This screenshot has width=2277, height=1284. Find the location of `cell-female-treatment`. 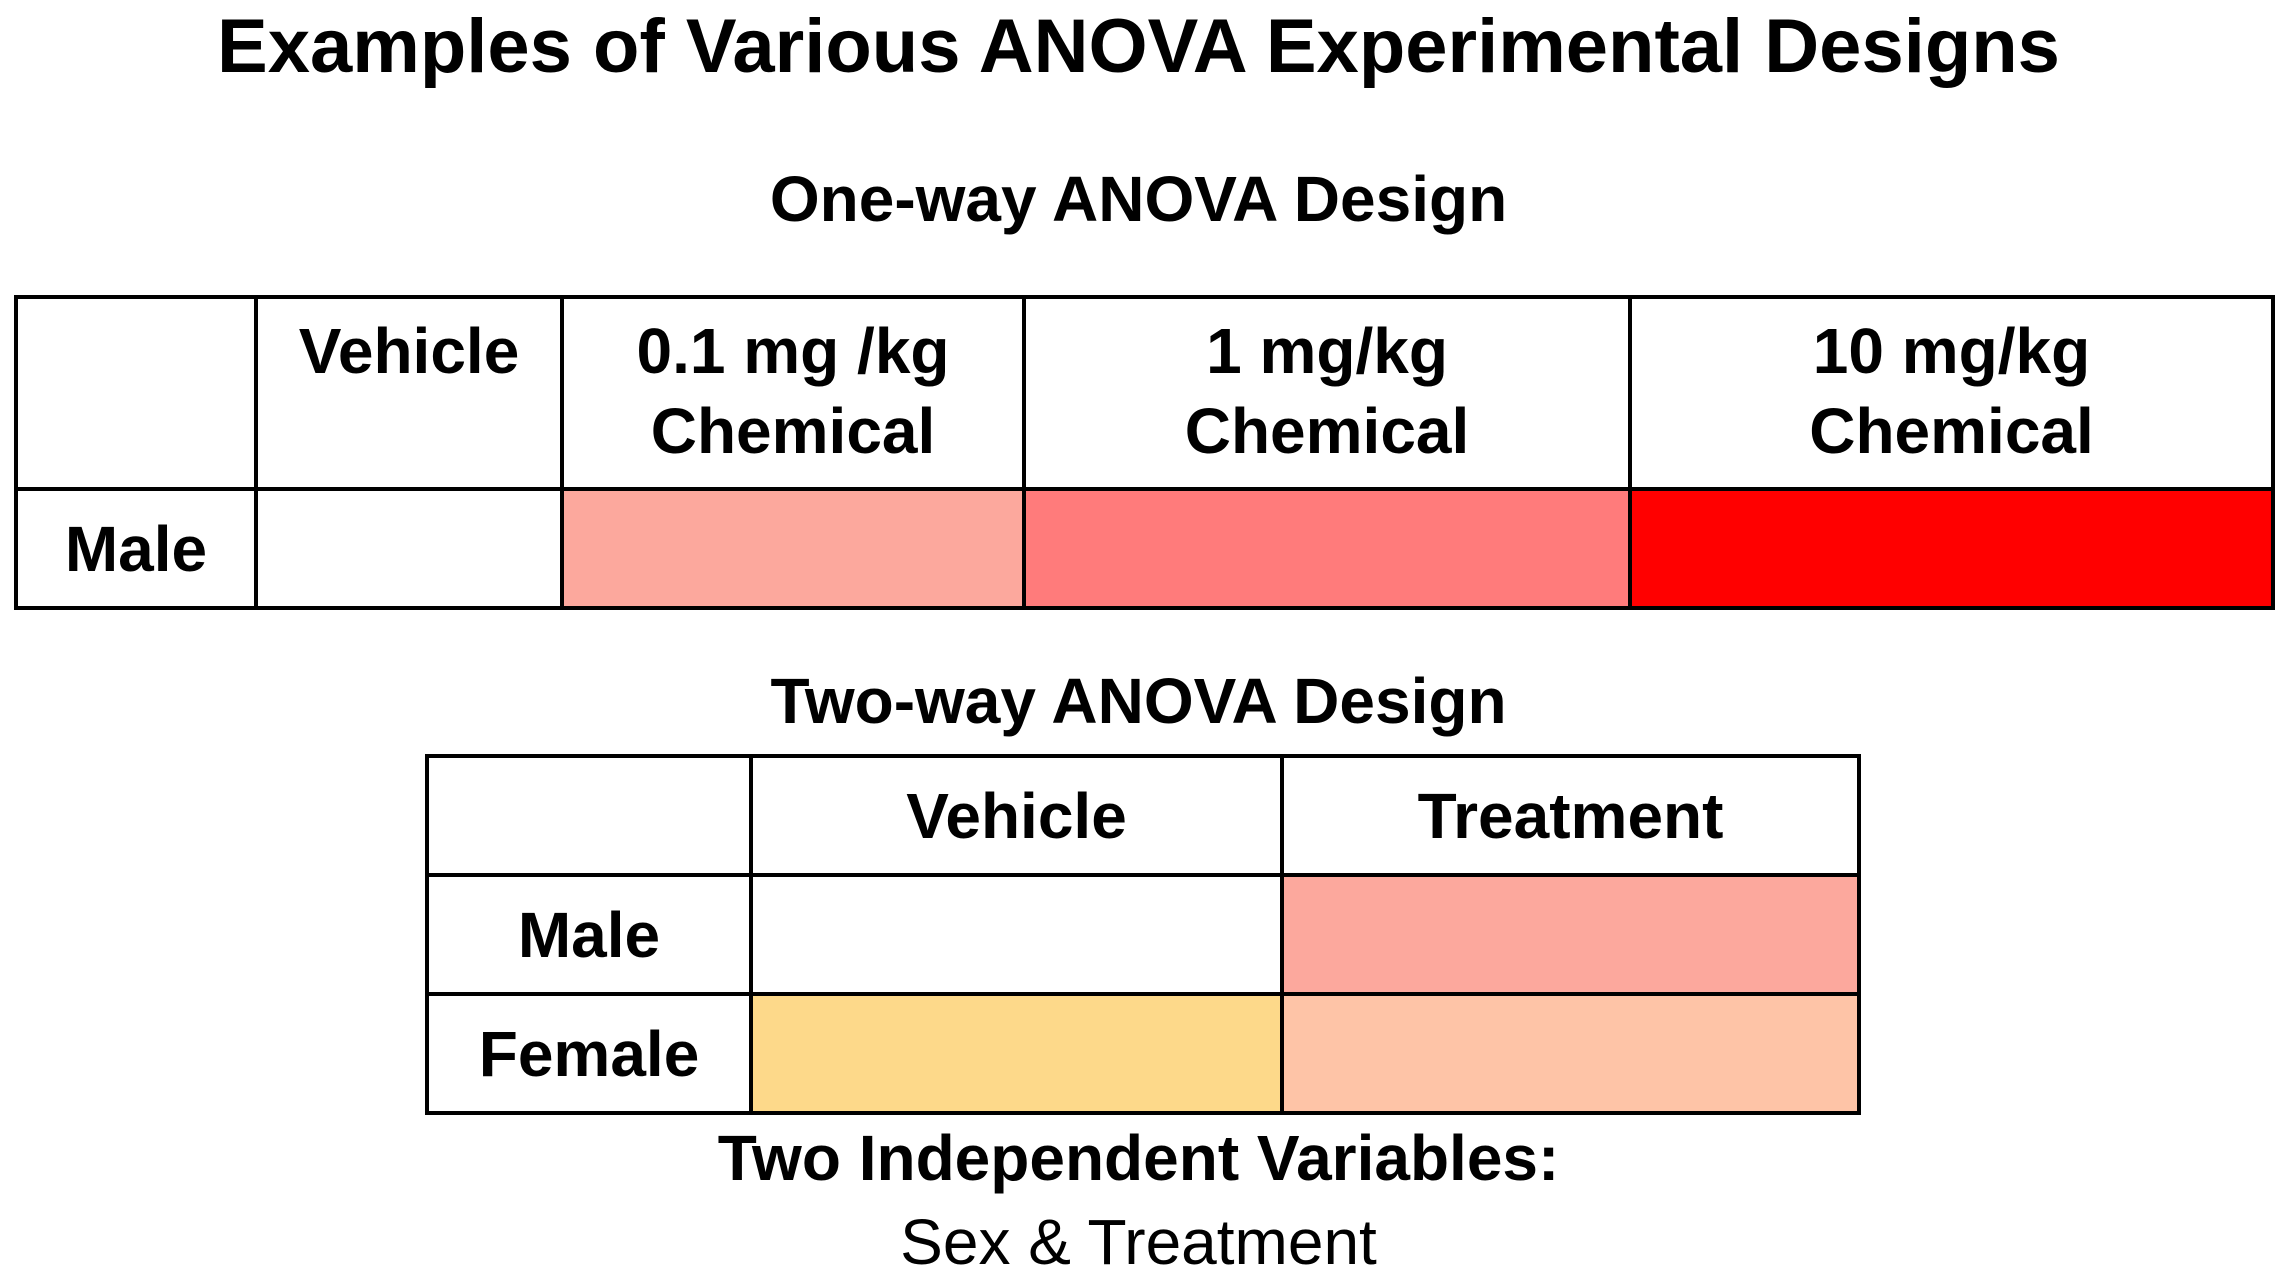

cell-female-treatment is located at coordinates (1570, 1053).